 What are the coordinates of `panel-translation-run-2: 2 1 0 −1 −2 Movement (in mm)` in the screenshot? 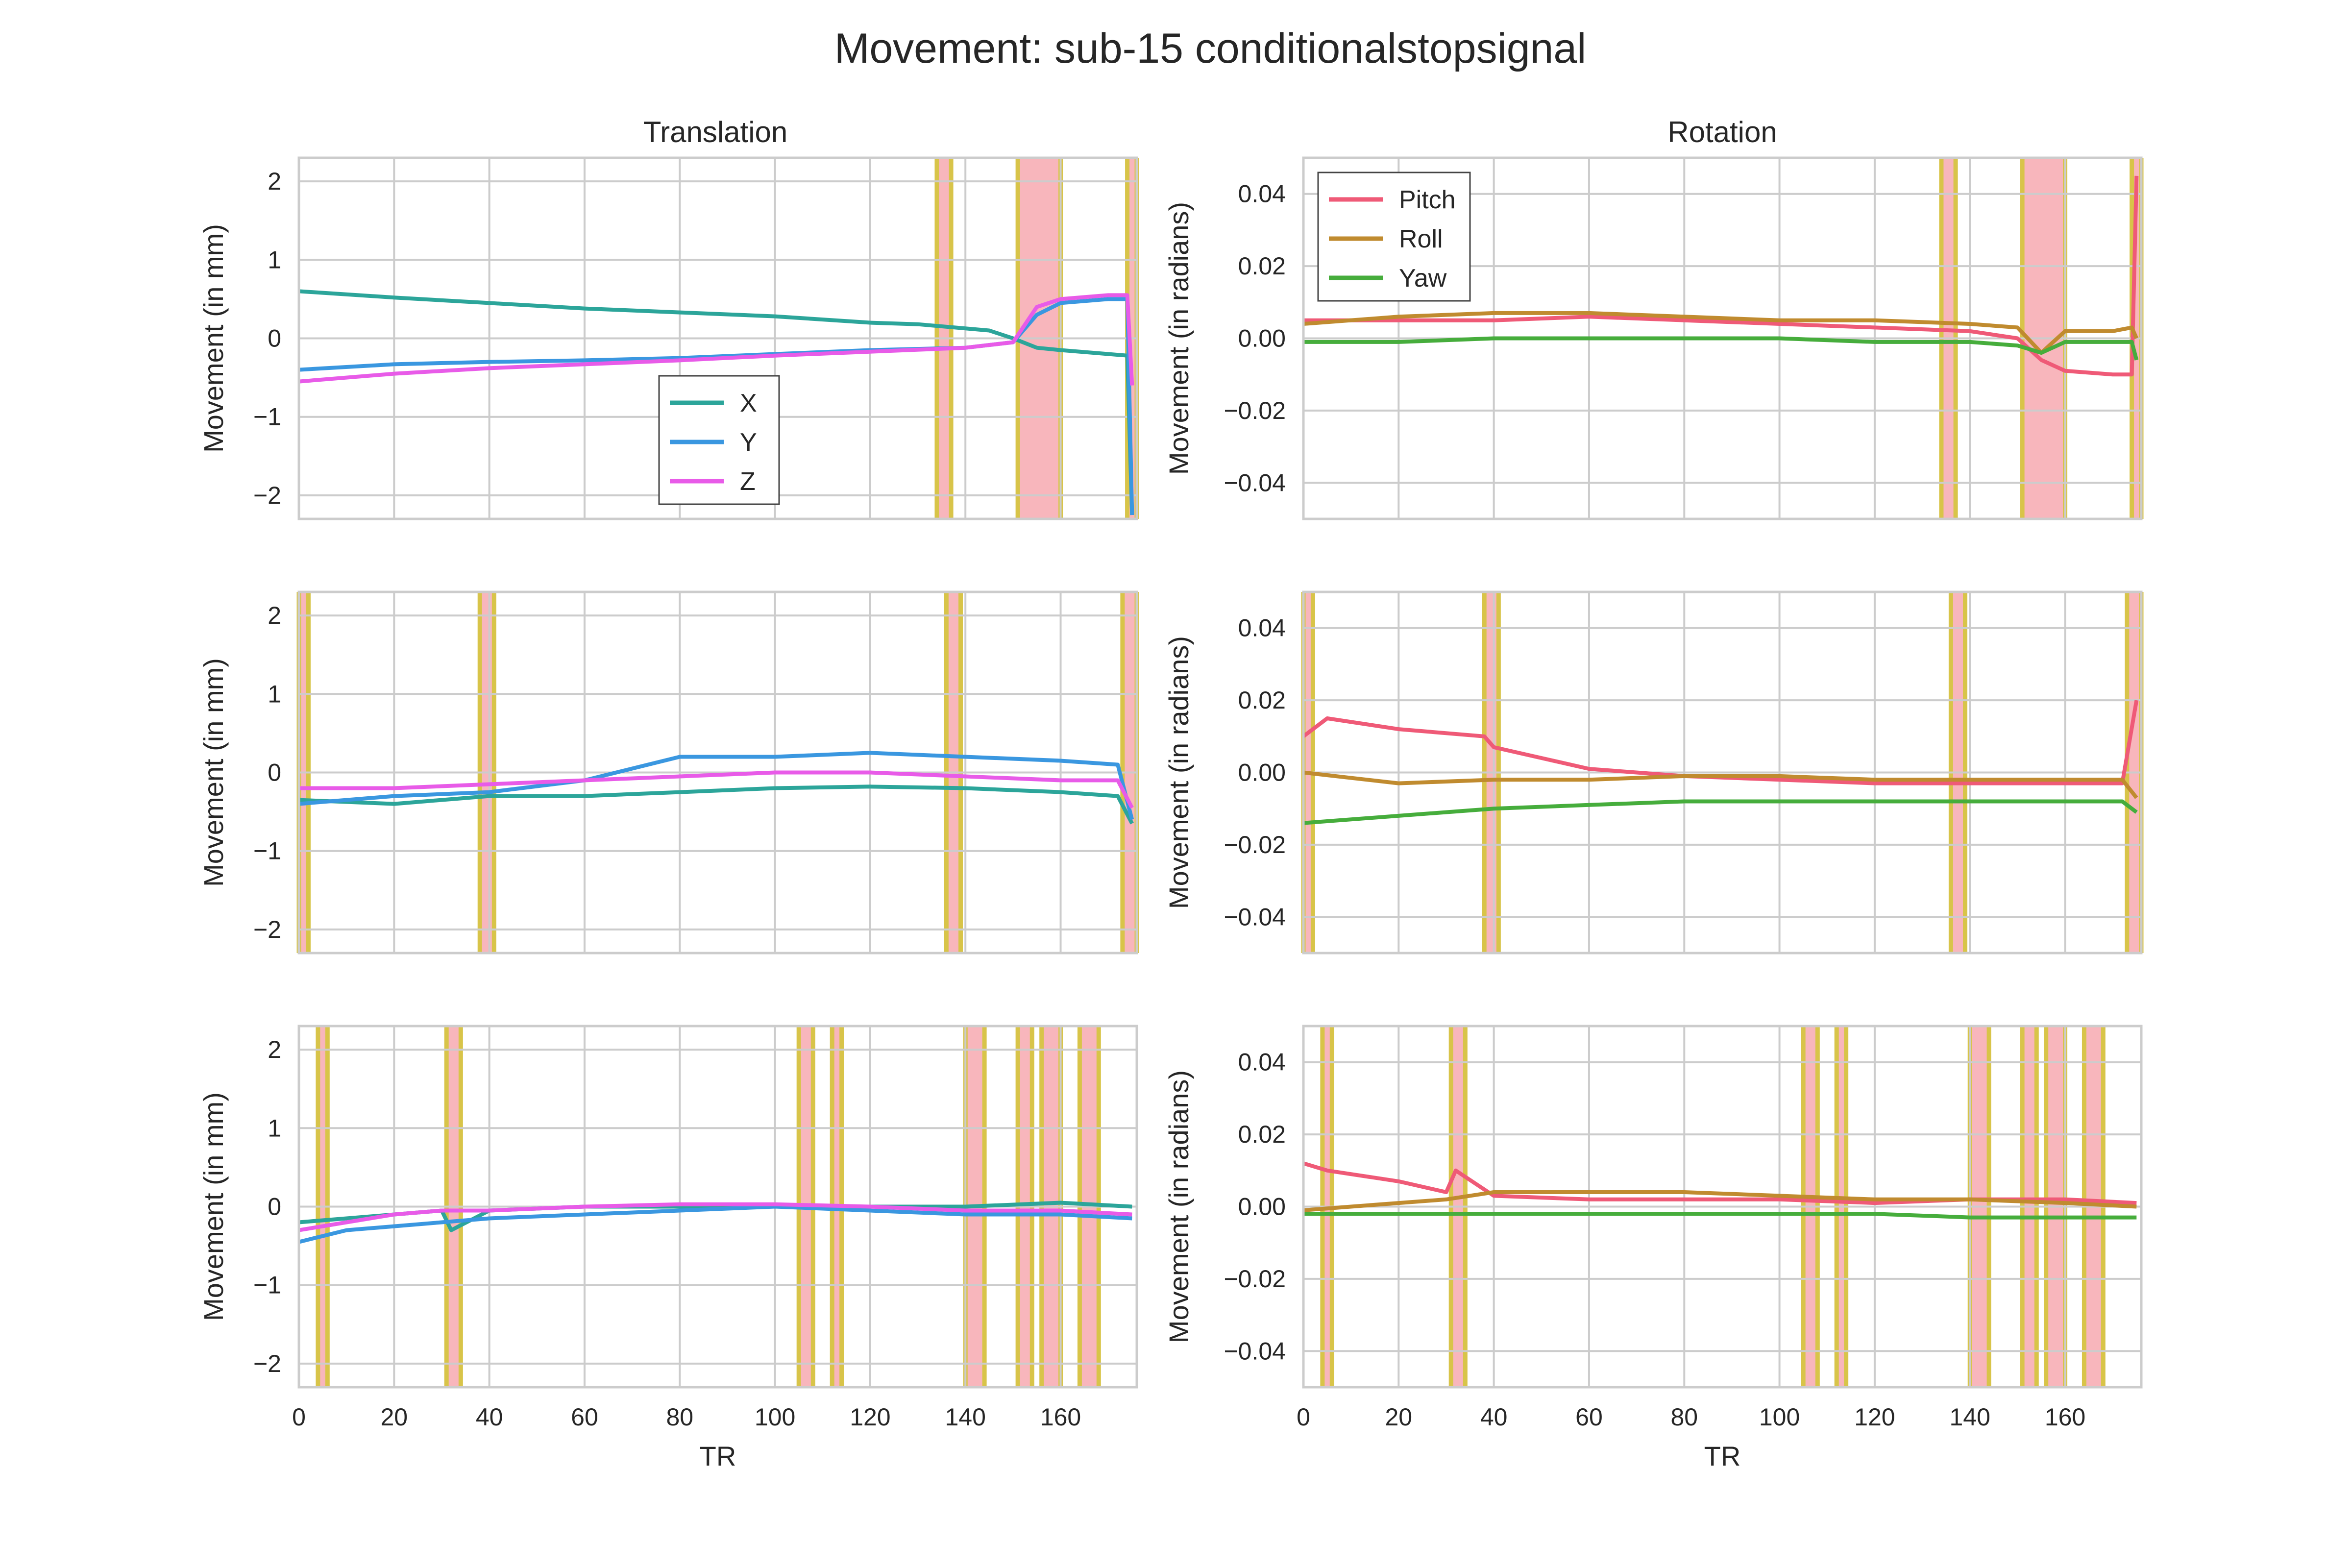 It's located at (668, 772).